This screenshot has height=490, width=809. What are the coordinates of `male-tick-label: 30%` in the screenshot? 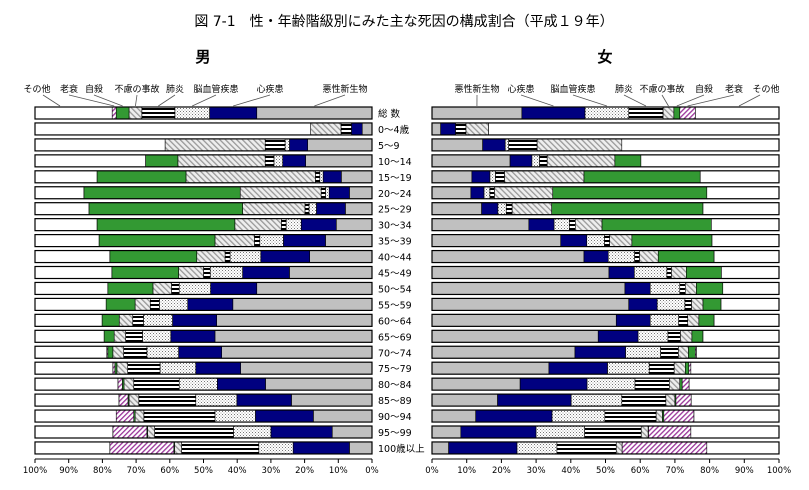 It's located at (270, 471).